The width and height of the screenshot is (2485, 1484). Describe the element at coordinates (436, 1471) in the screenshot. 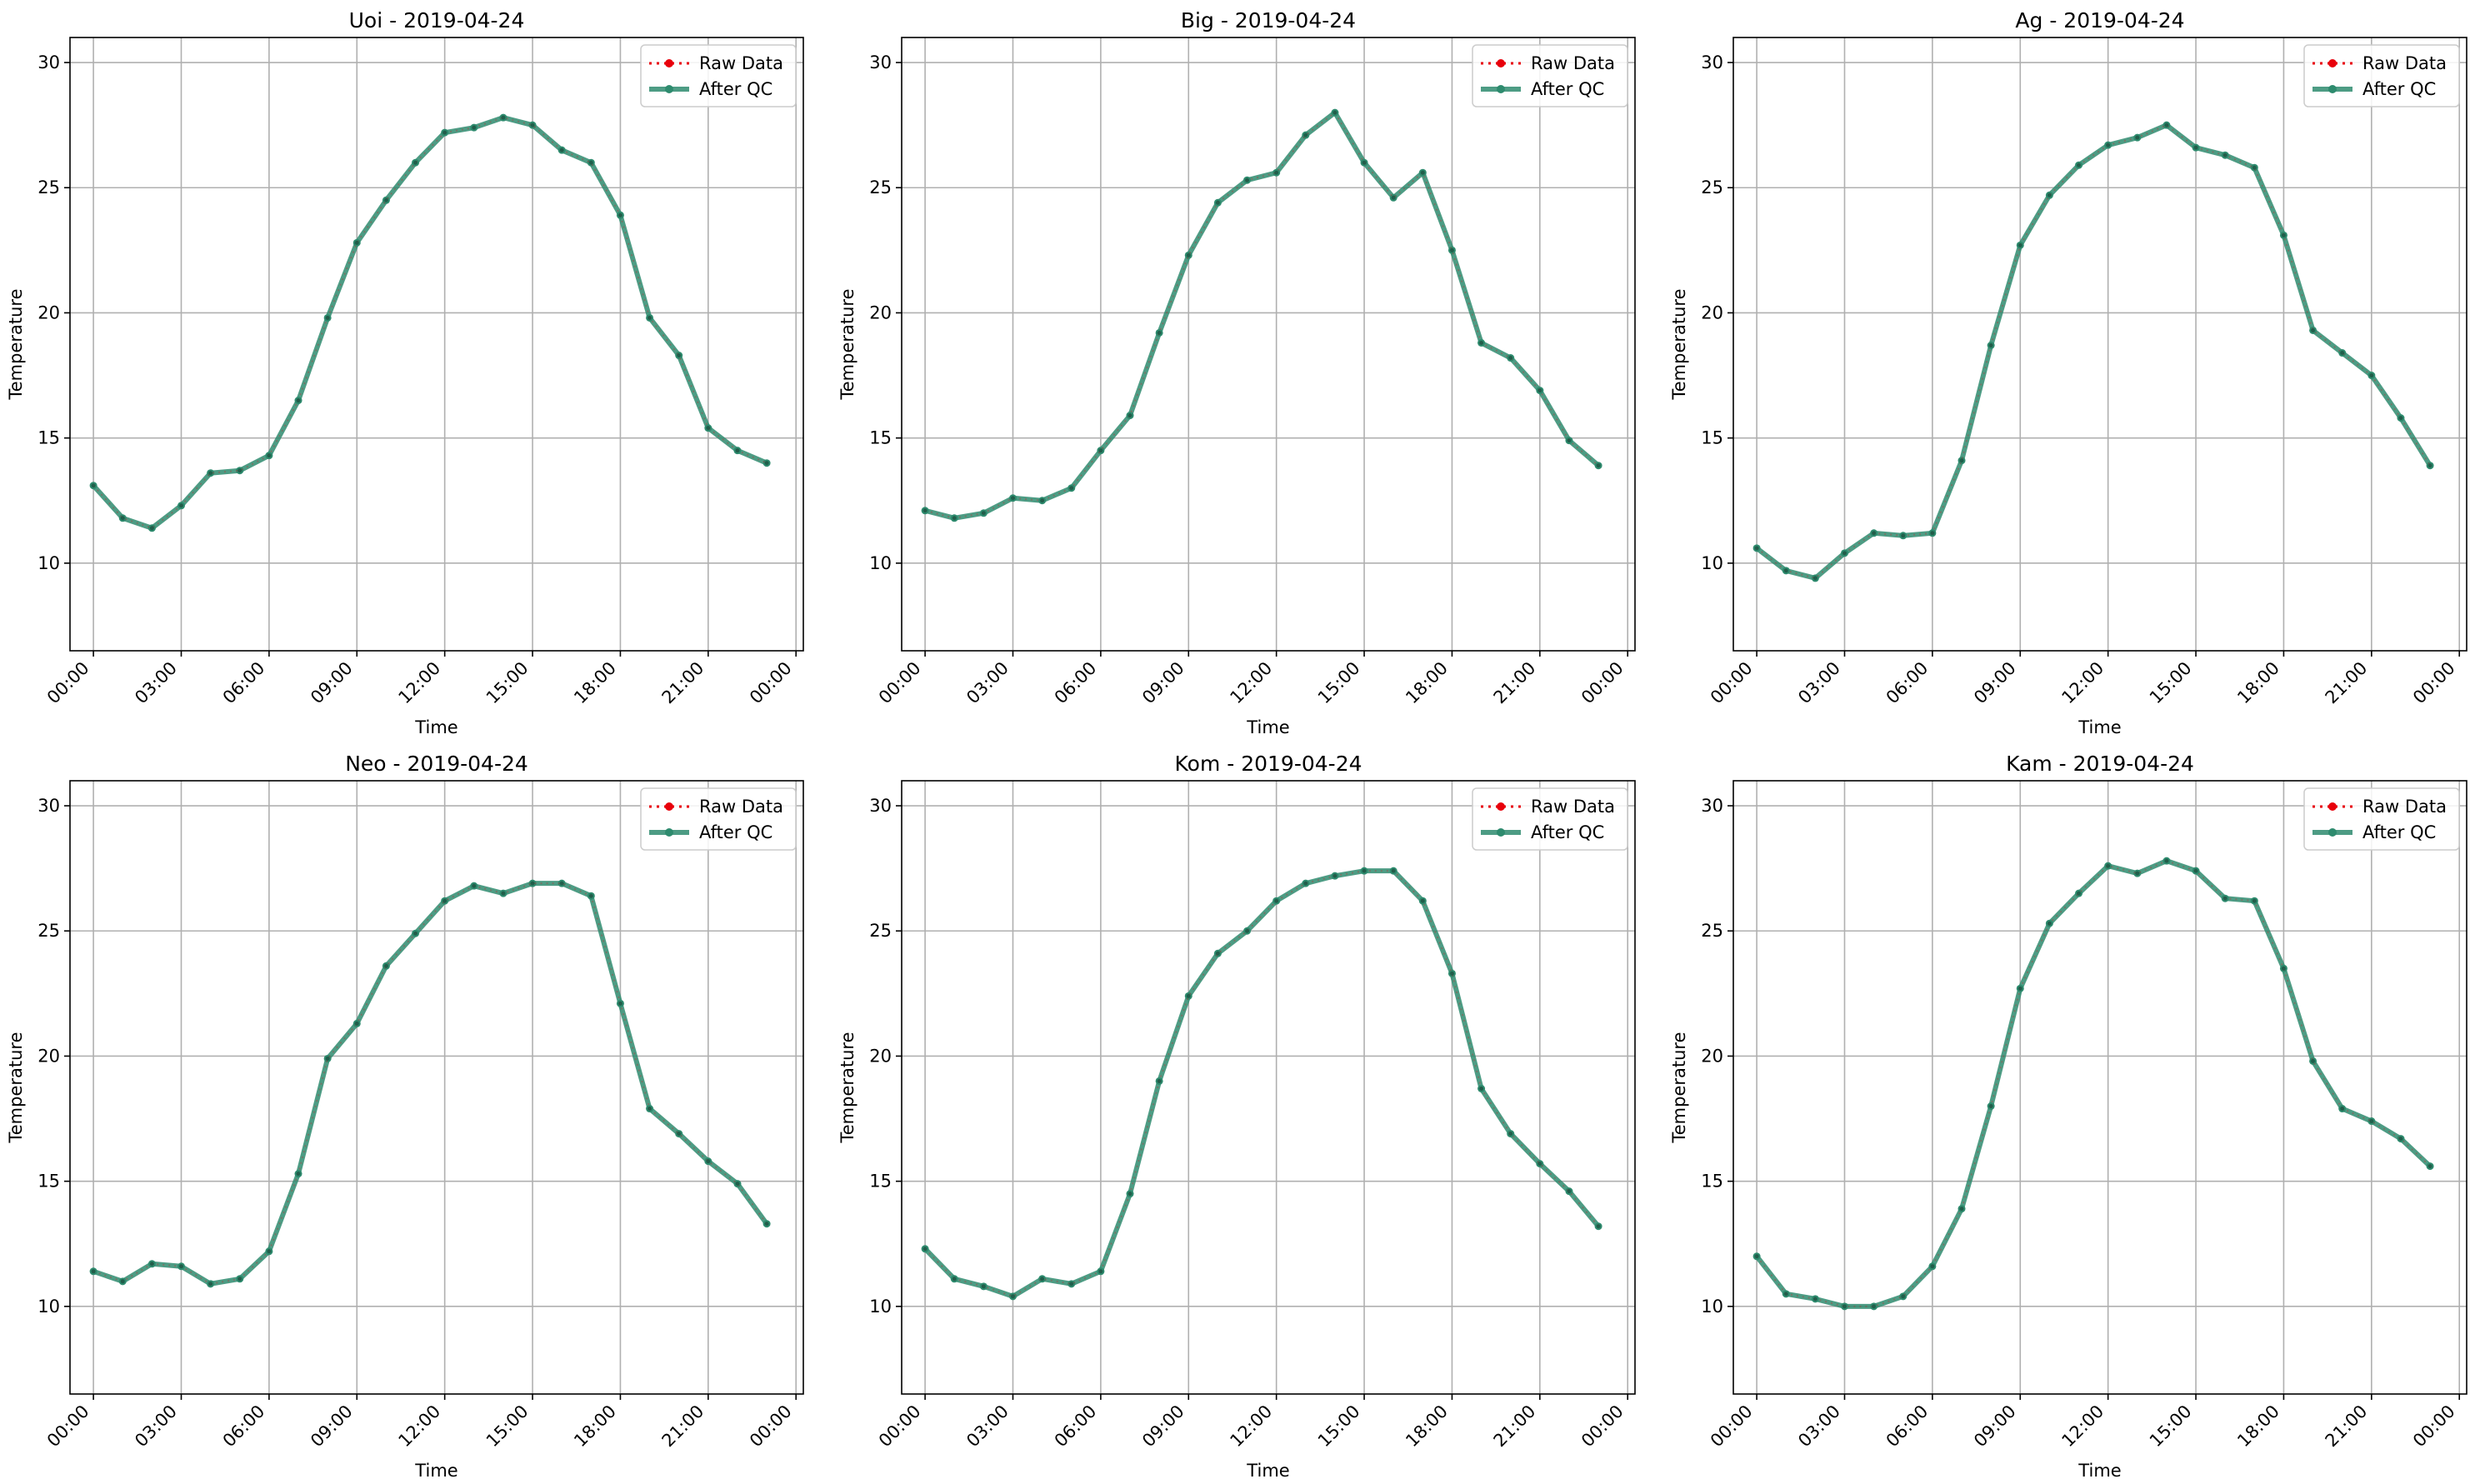

I see `x-axis-label: Time` at that location.